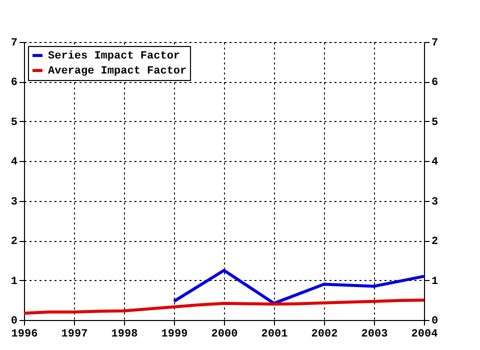 This screenshot has height=350, width=480. Describe the element at coordinates (324, 334) in the screenshot. I see `x-tick-label: 2002` at that location.